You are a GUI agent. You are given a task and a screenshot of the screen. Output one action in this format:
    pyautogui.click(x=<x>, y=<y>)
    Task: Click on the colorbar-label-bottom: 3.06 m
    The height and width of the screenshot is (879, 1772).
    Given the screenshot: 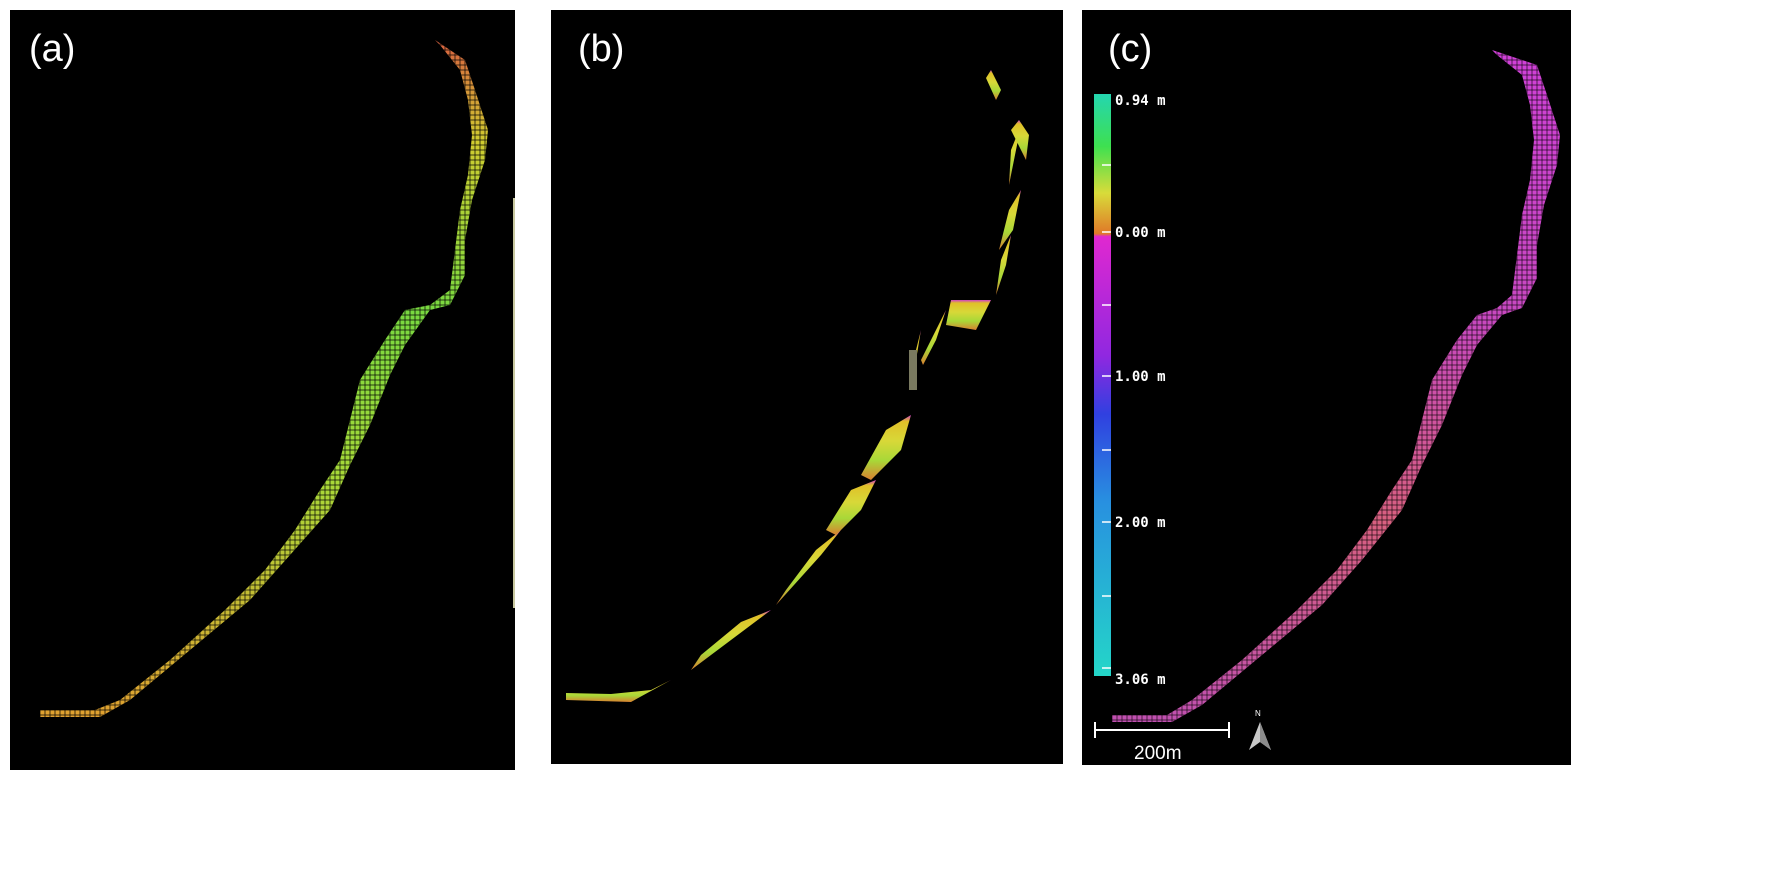 What is the action you would take?
    pyautogui.click(x=1140, y=680)
    